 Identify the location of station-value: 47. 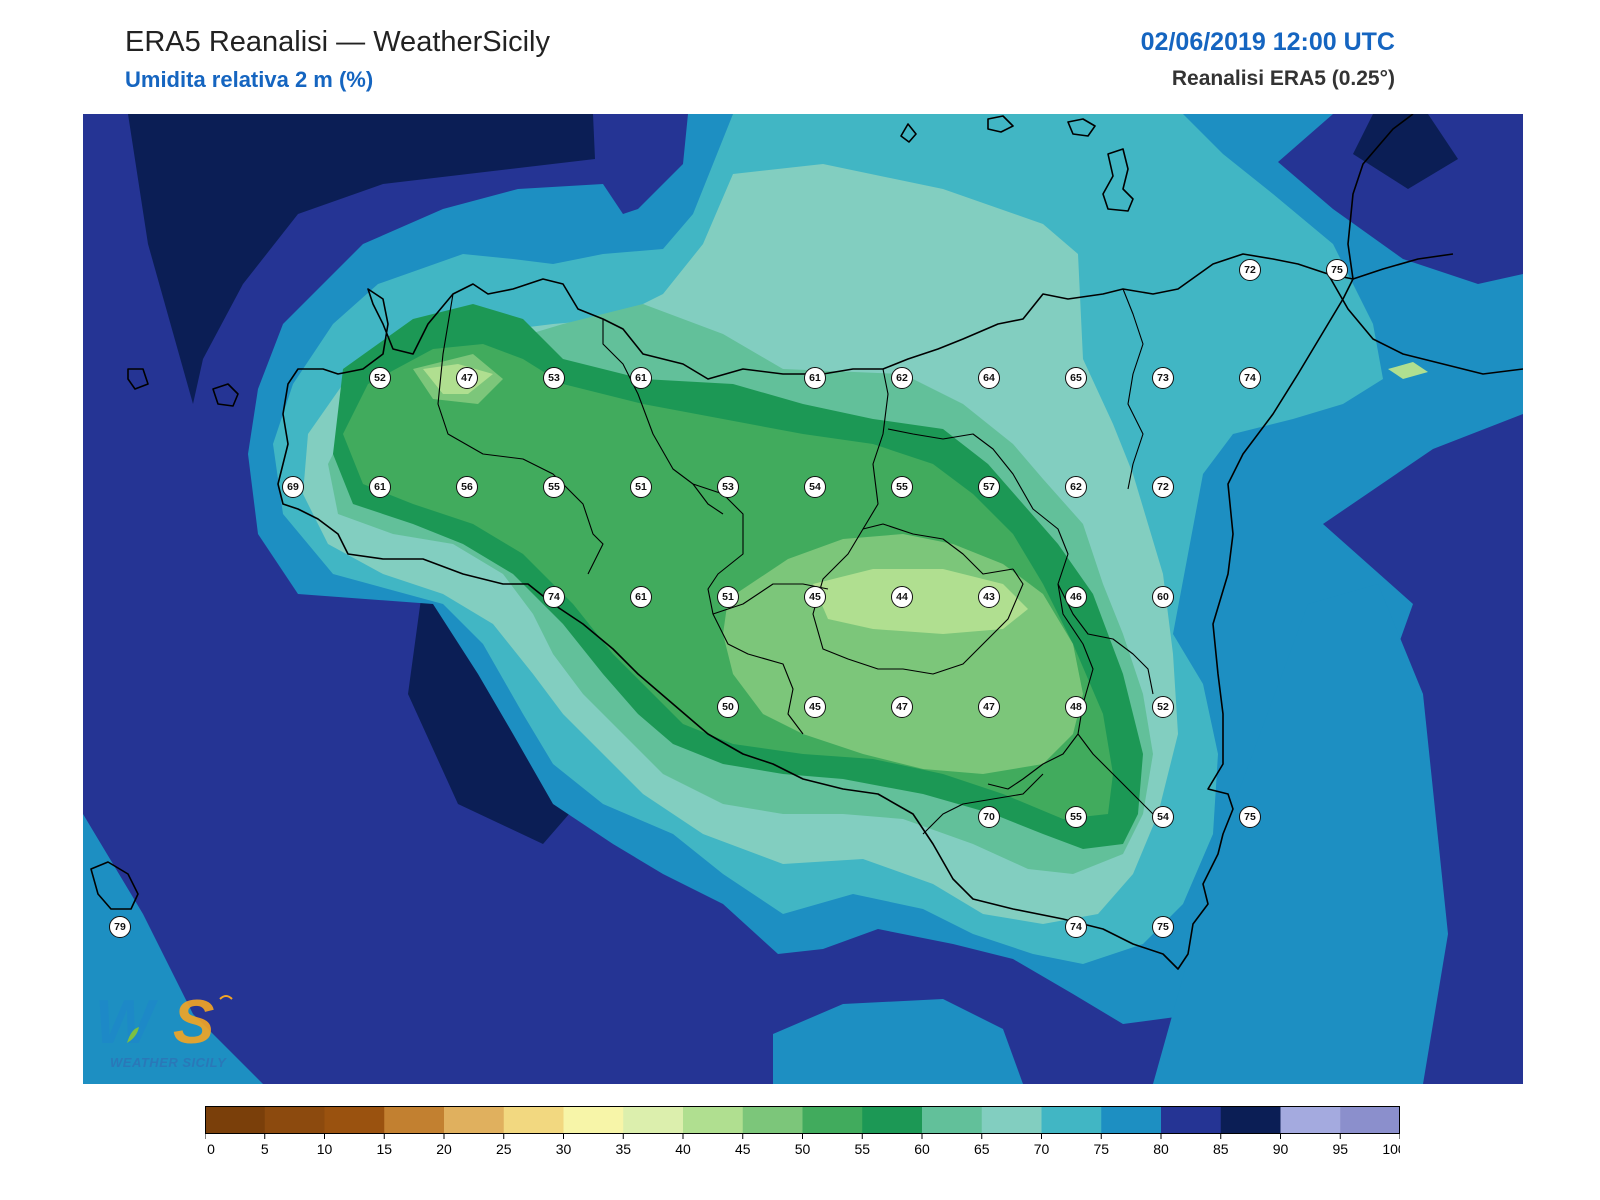
(989, 706).